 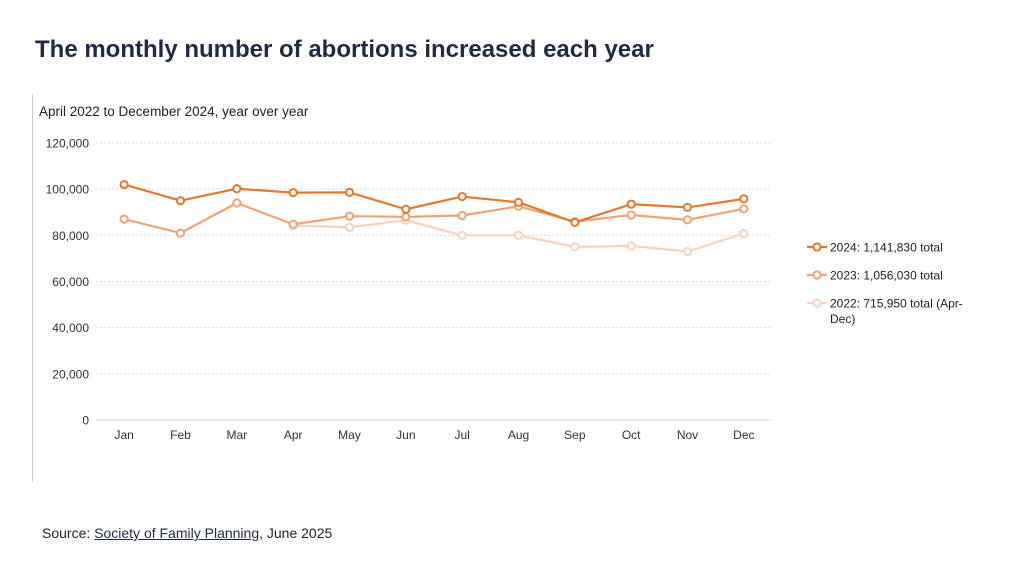 I want to click on x-tick-label: Oct, so click(x=631, y=435).